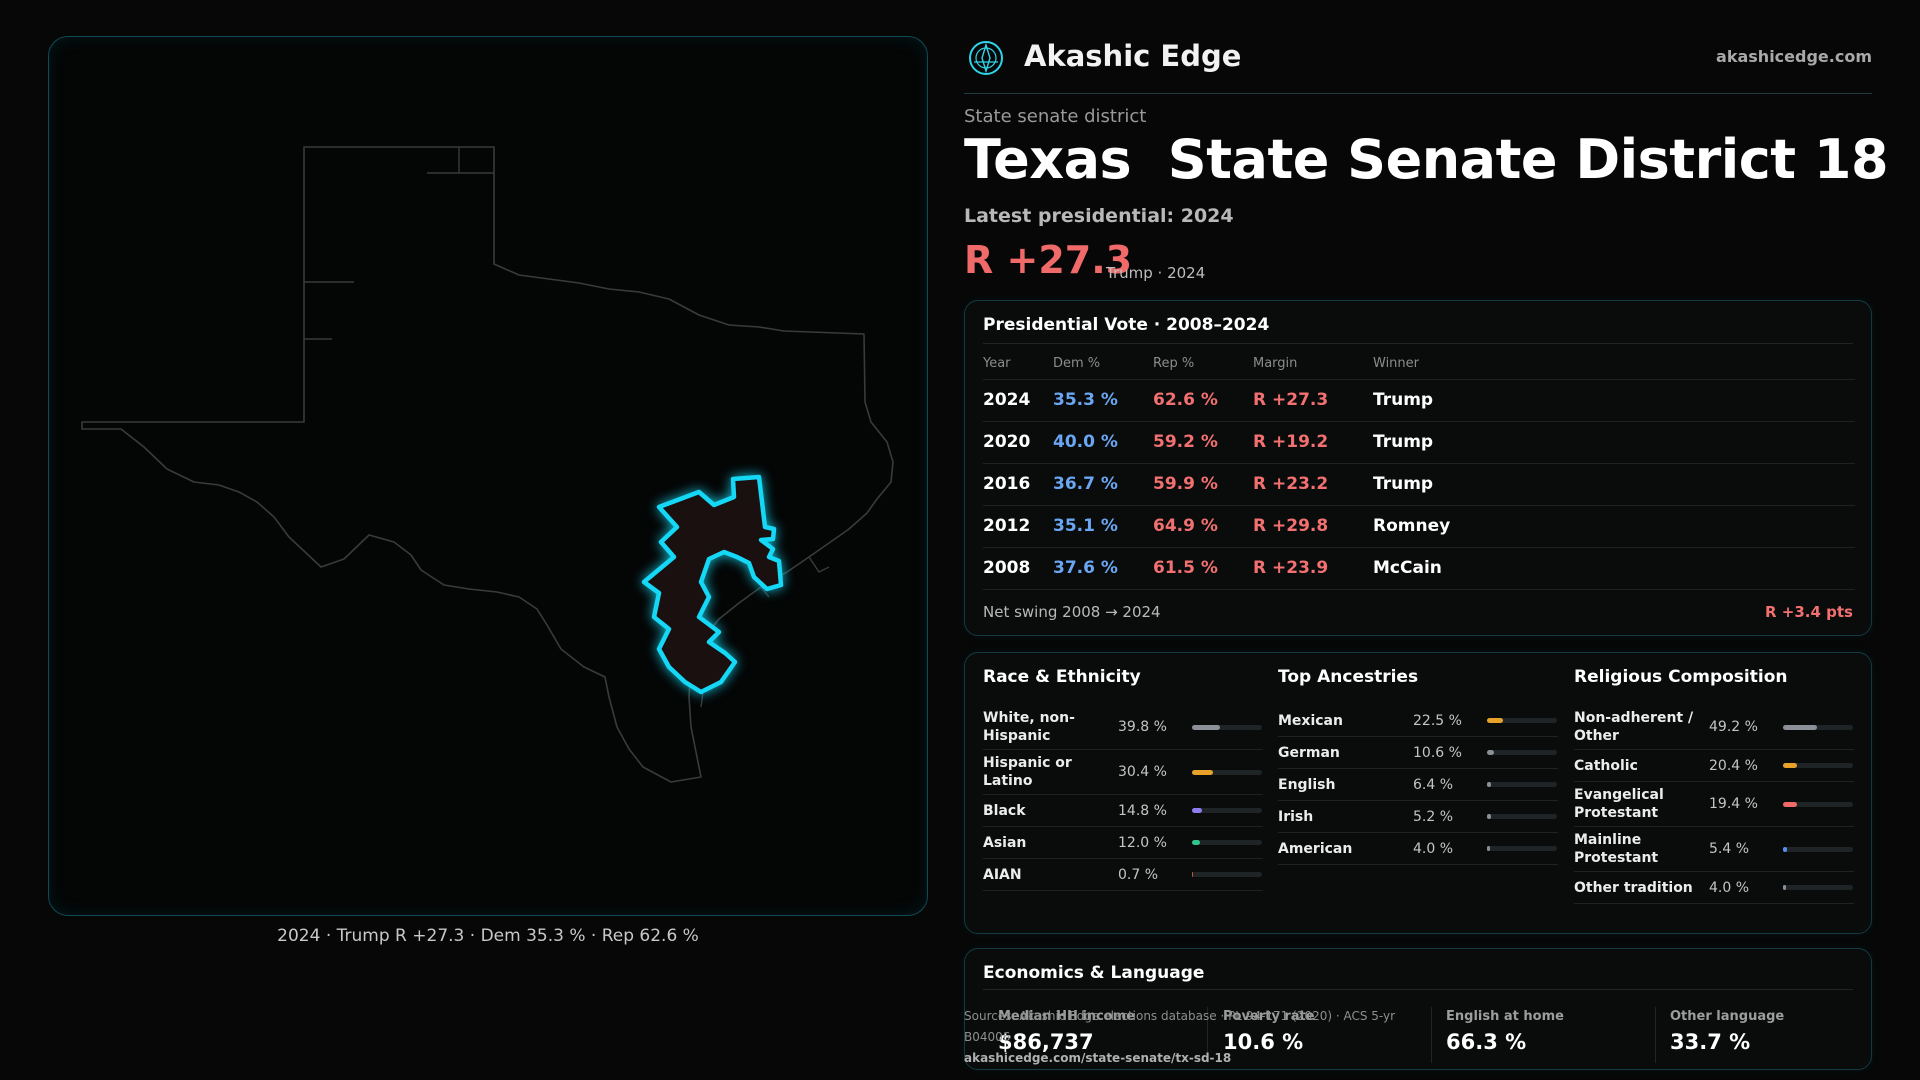  I want to click on margin-cell: R +27.3, so click(1313, 400).